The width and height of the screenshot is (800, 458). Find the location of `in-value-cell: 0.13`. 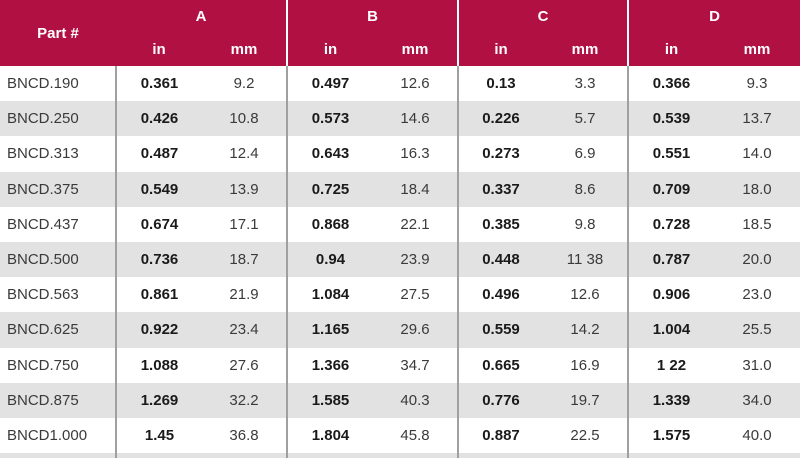

in-value-cell: 0.13 is located at coordinates (500, 84).